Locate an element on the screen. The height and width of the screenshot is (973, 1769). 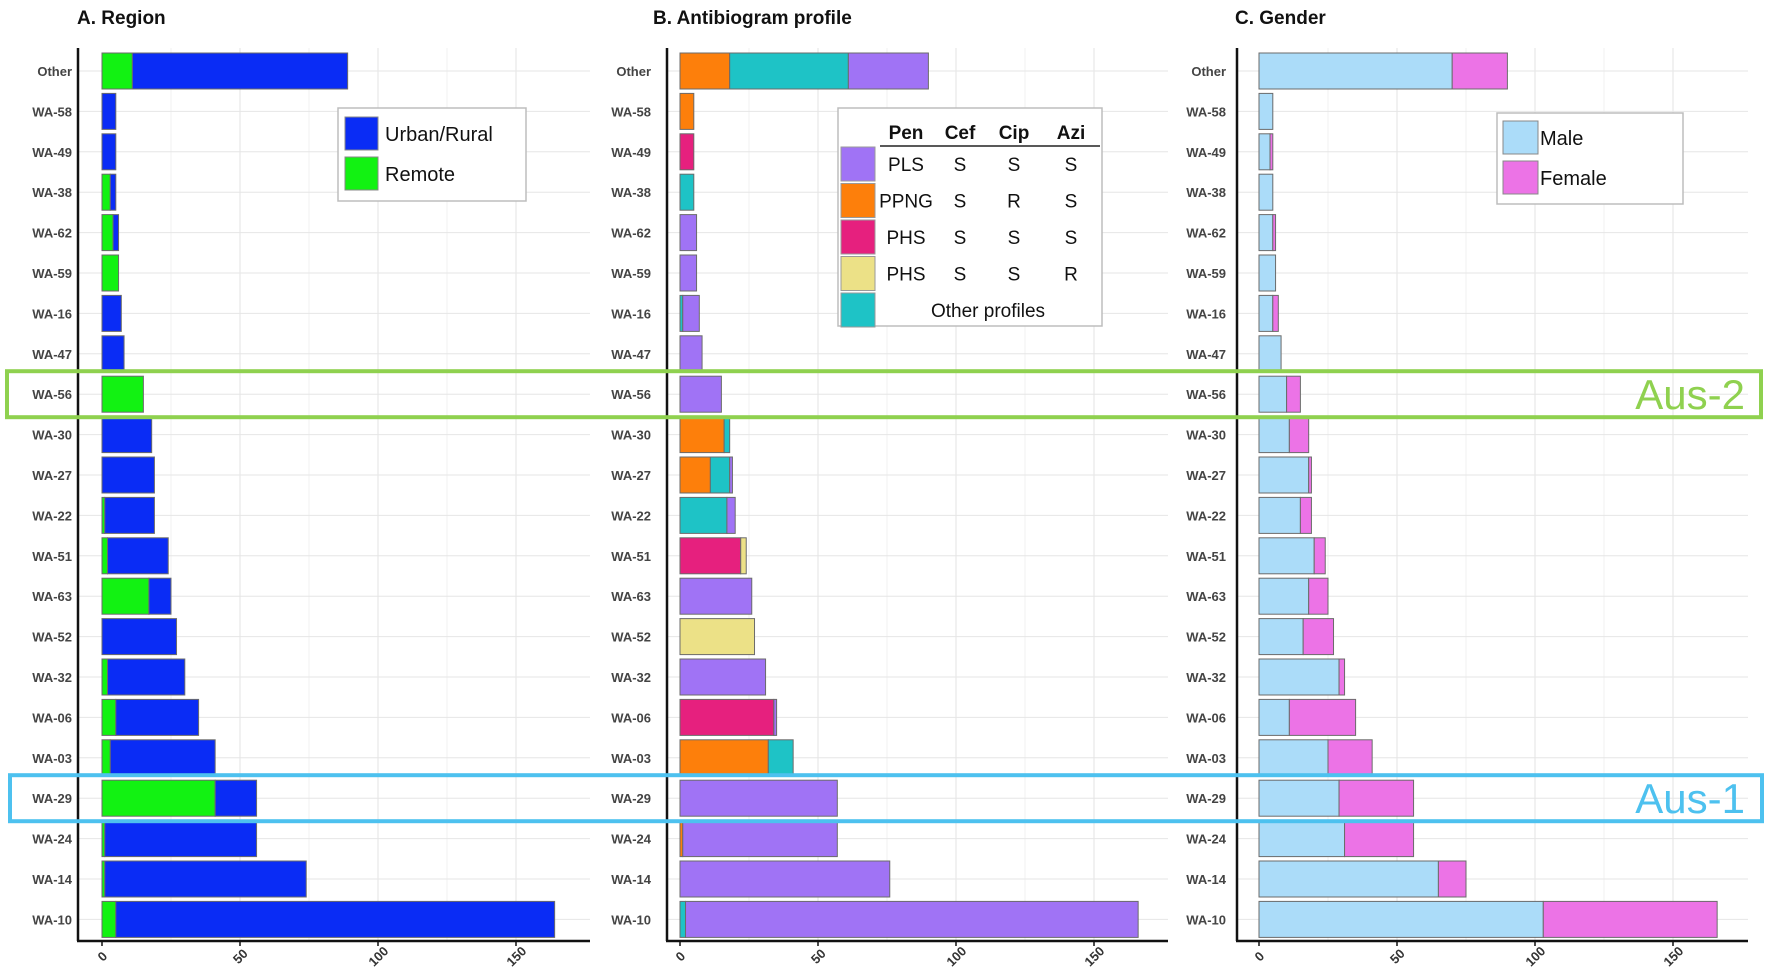
category-label: WA-38 is located at coordinates (631, 192).